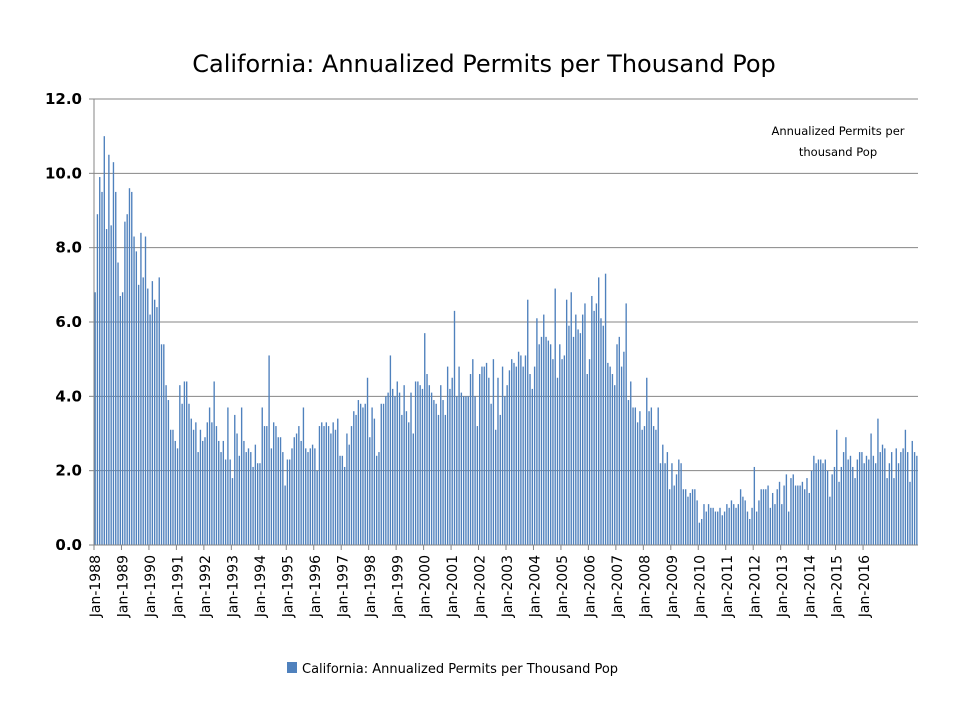 Image resolution: width=960 pixels, height=720 pixels. I want to click on chart-annotation-line-2: thousand Pop, so click(838, 152).